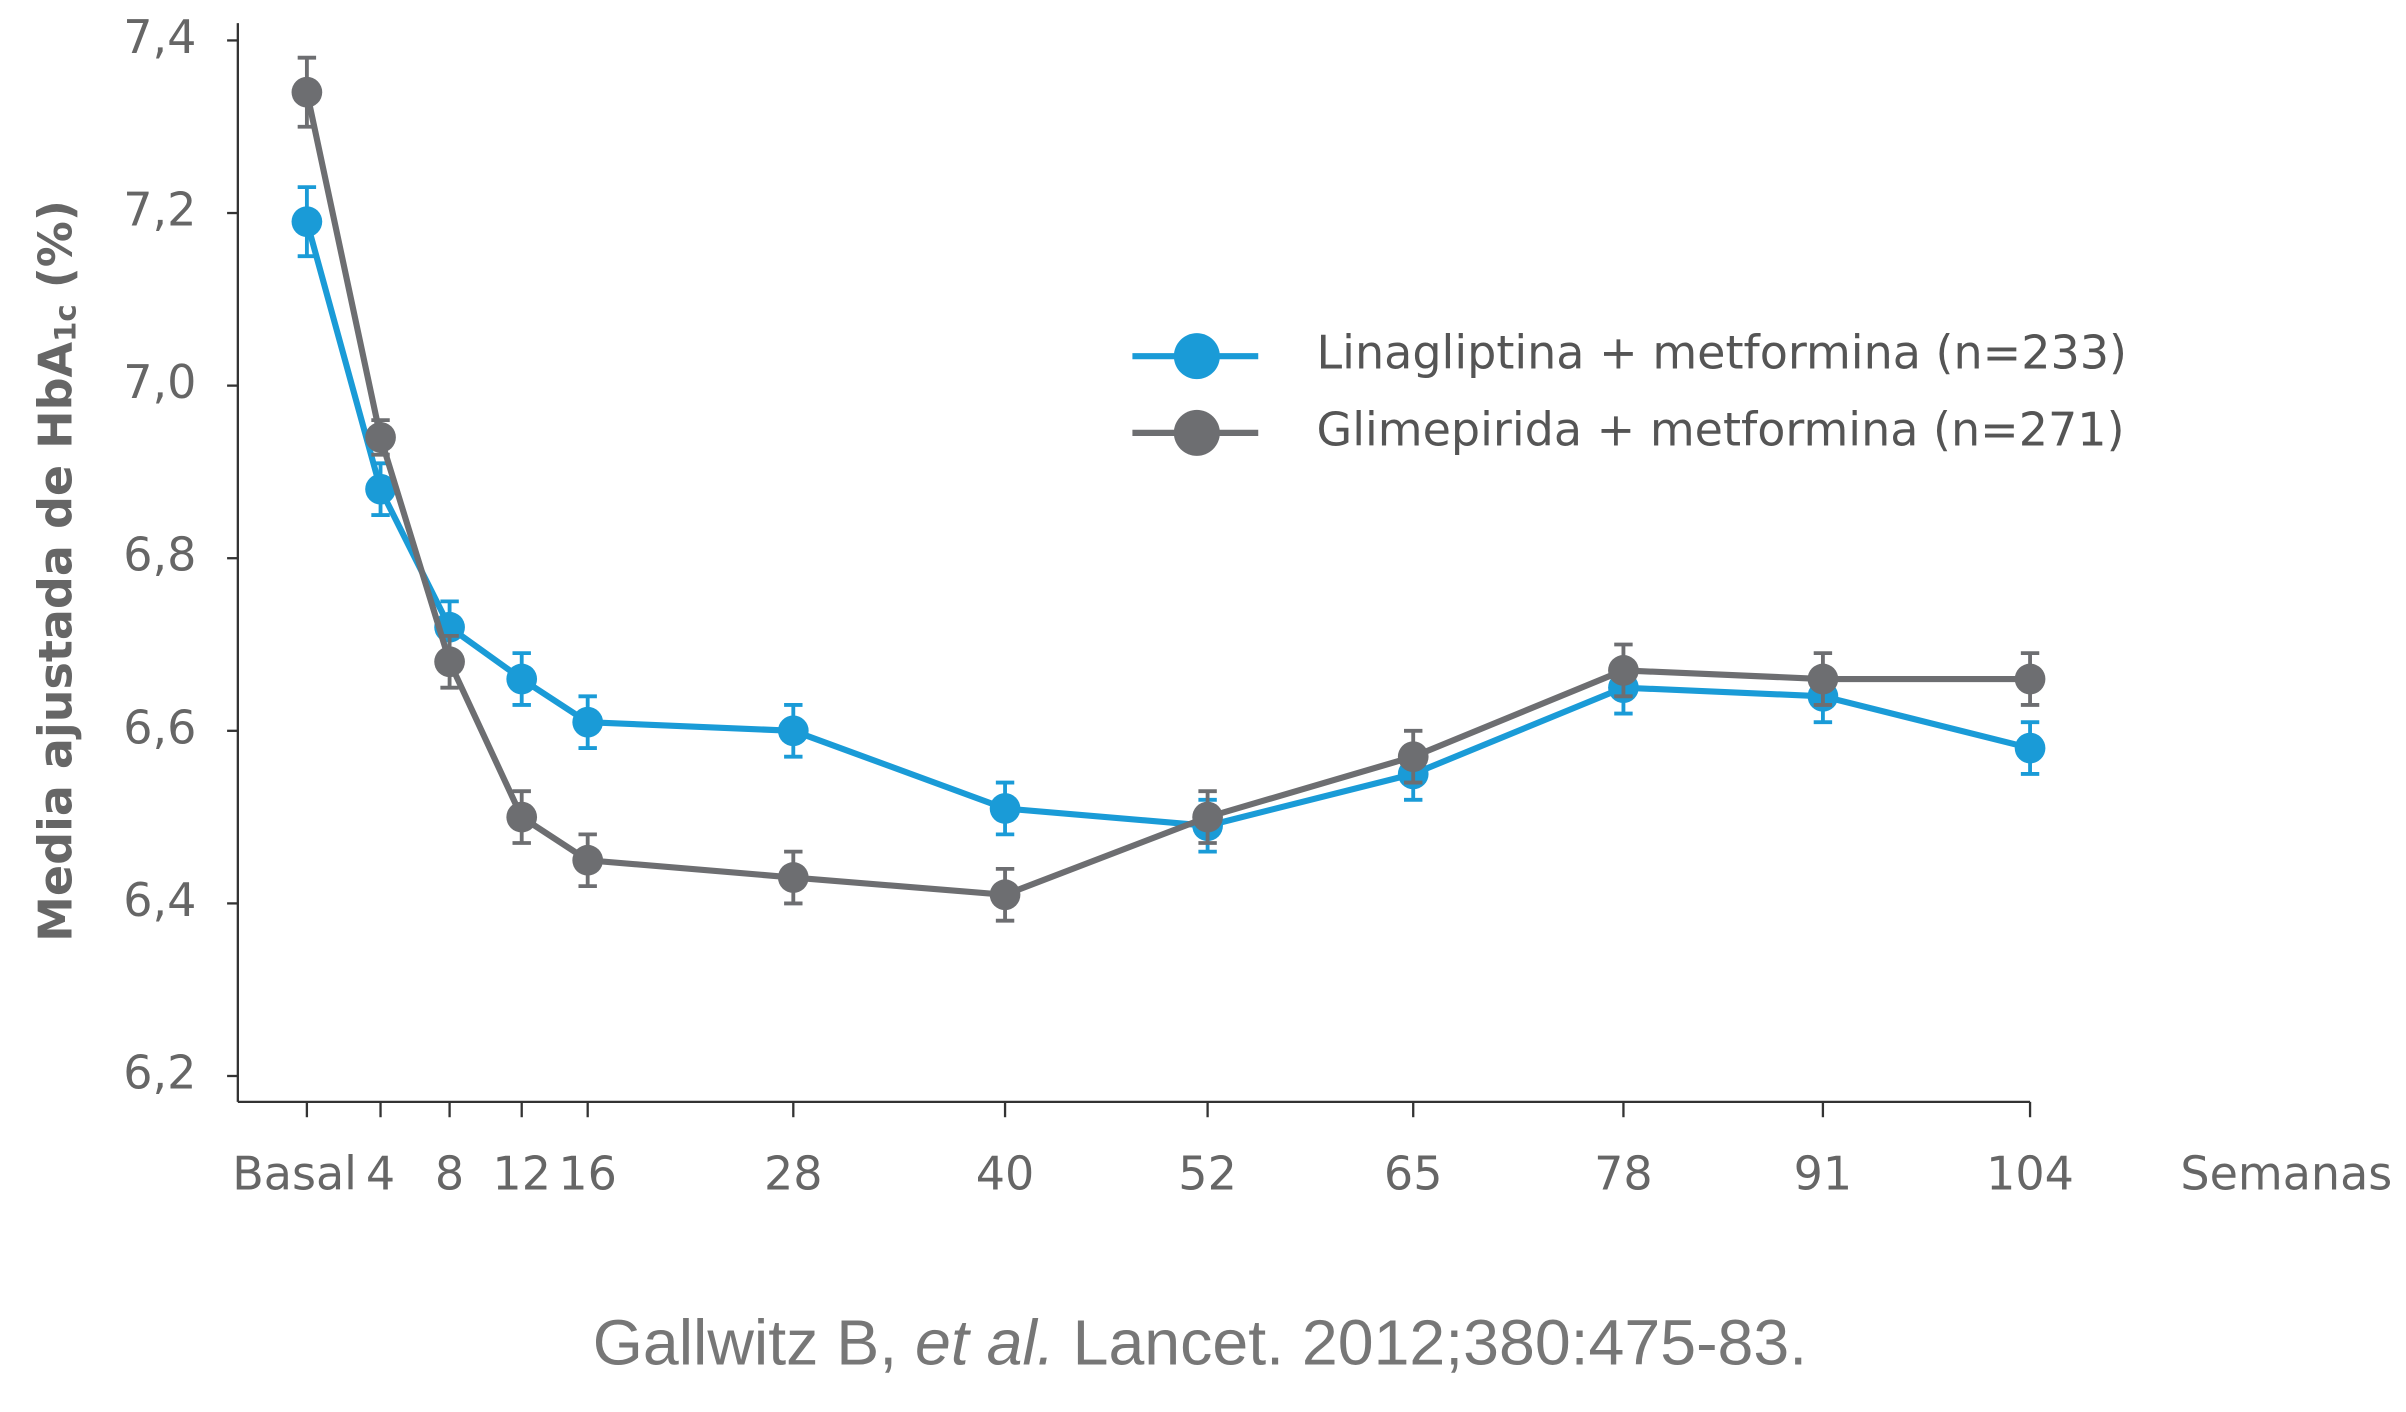 This screenshot has height=1412, width=2406. Describe the element at coordinates (159, 382) in the screenshot. I see `y-tick-label: 7,0` at that location.